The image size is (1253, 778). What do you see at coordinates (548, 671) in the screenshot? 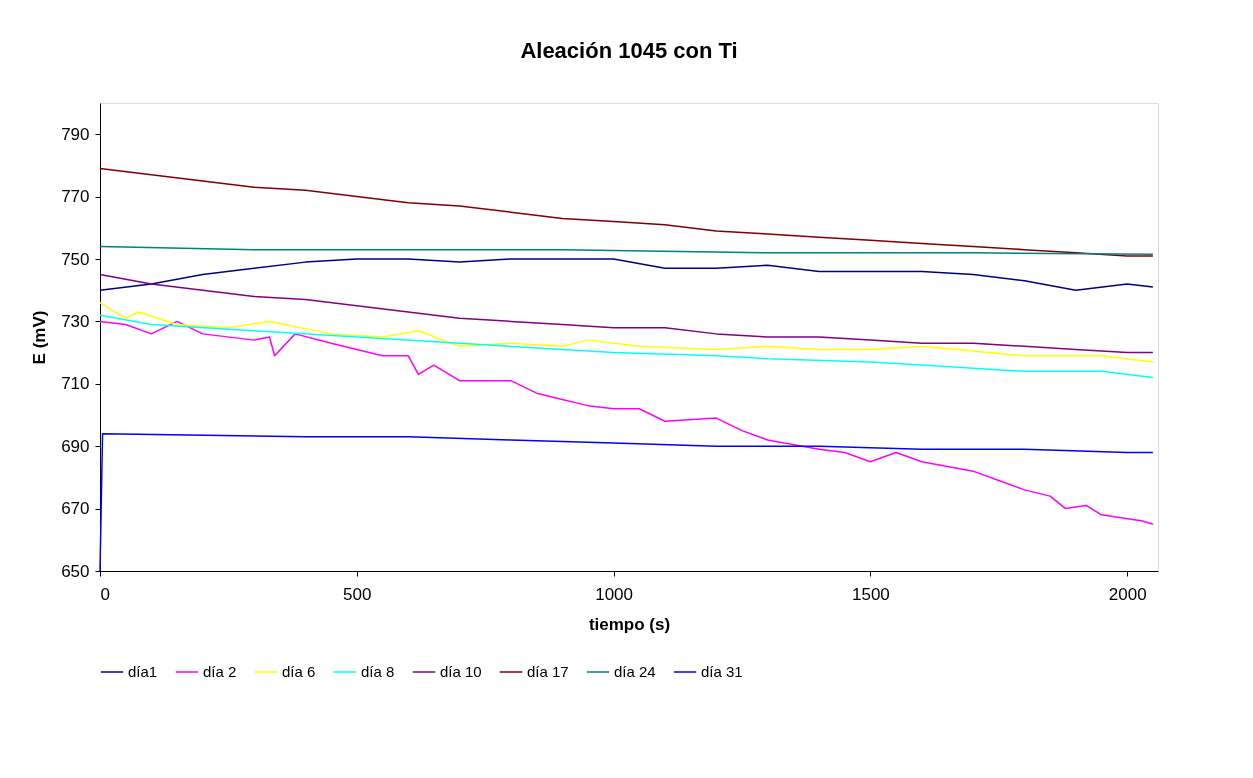
I see `legend-label: día 17` at bounding box center [548, 671].